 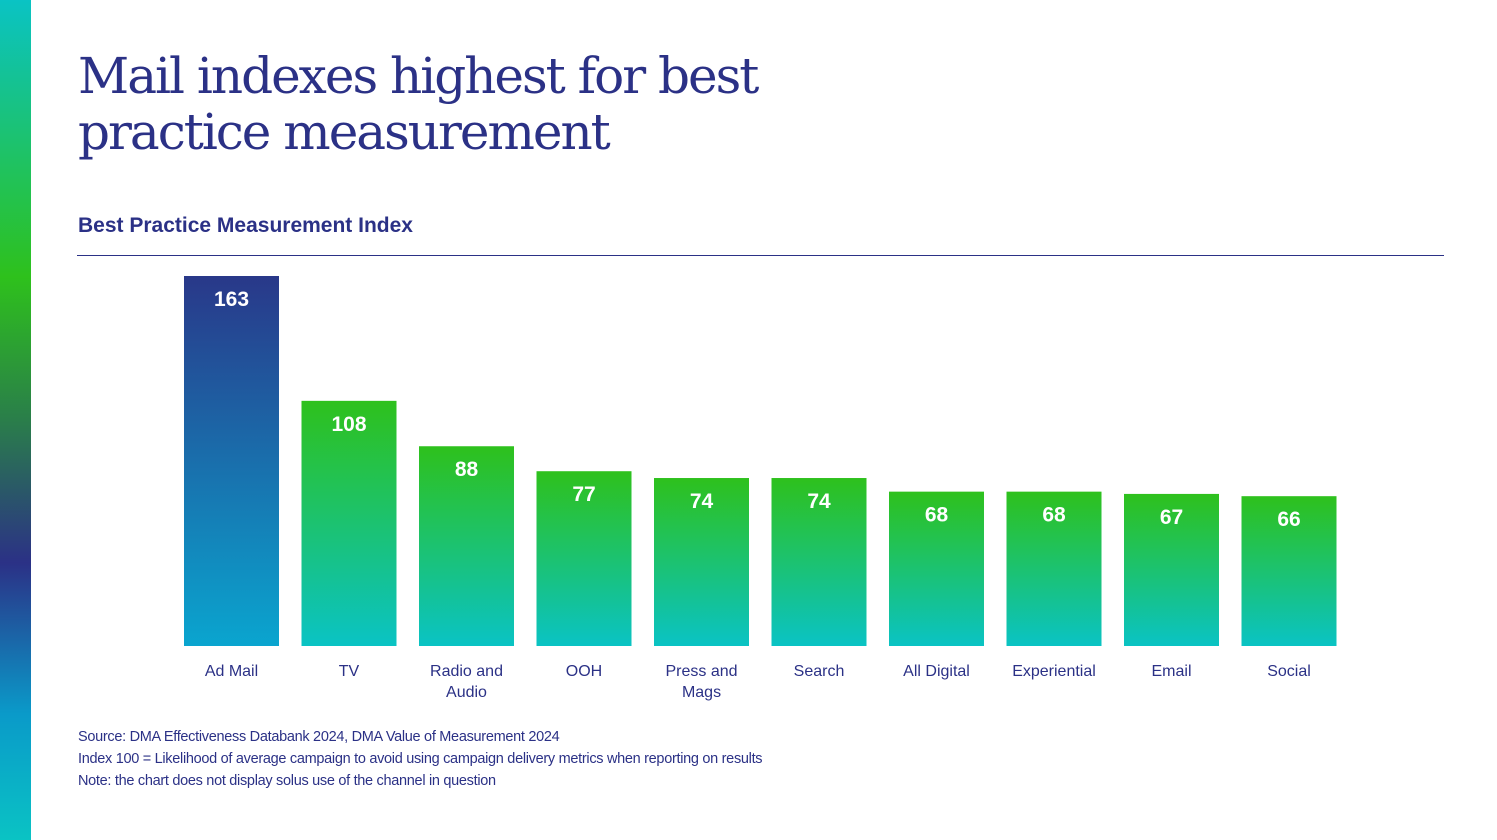 I want to click on chart-title: Best Practice Measurement Index, so click(x=245, y=225).